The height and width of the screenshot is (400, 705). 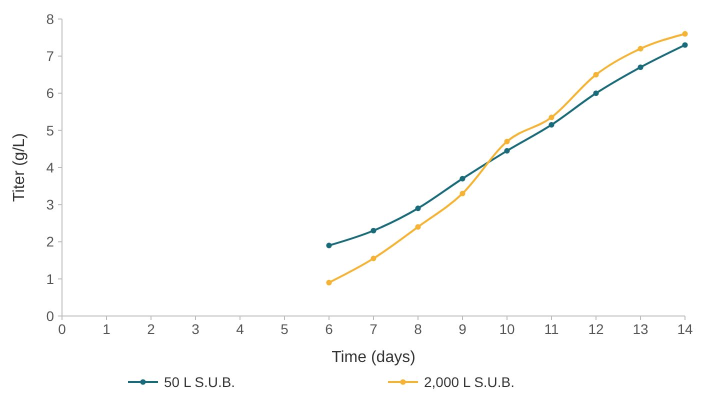 What do you see at coordinates (50, 278) in the screenshot?
I see `y-tick-label: 1` at bounding box center [50, 278].